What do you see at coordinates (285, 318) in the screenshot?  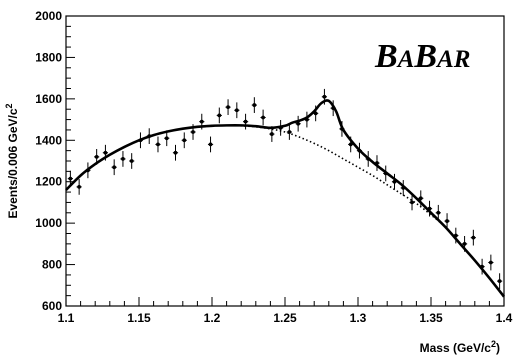 I see `x-tick-label: 1.25` at bounding box center [285, 318].